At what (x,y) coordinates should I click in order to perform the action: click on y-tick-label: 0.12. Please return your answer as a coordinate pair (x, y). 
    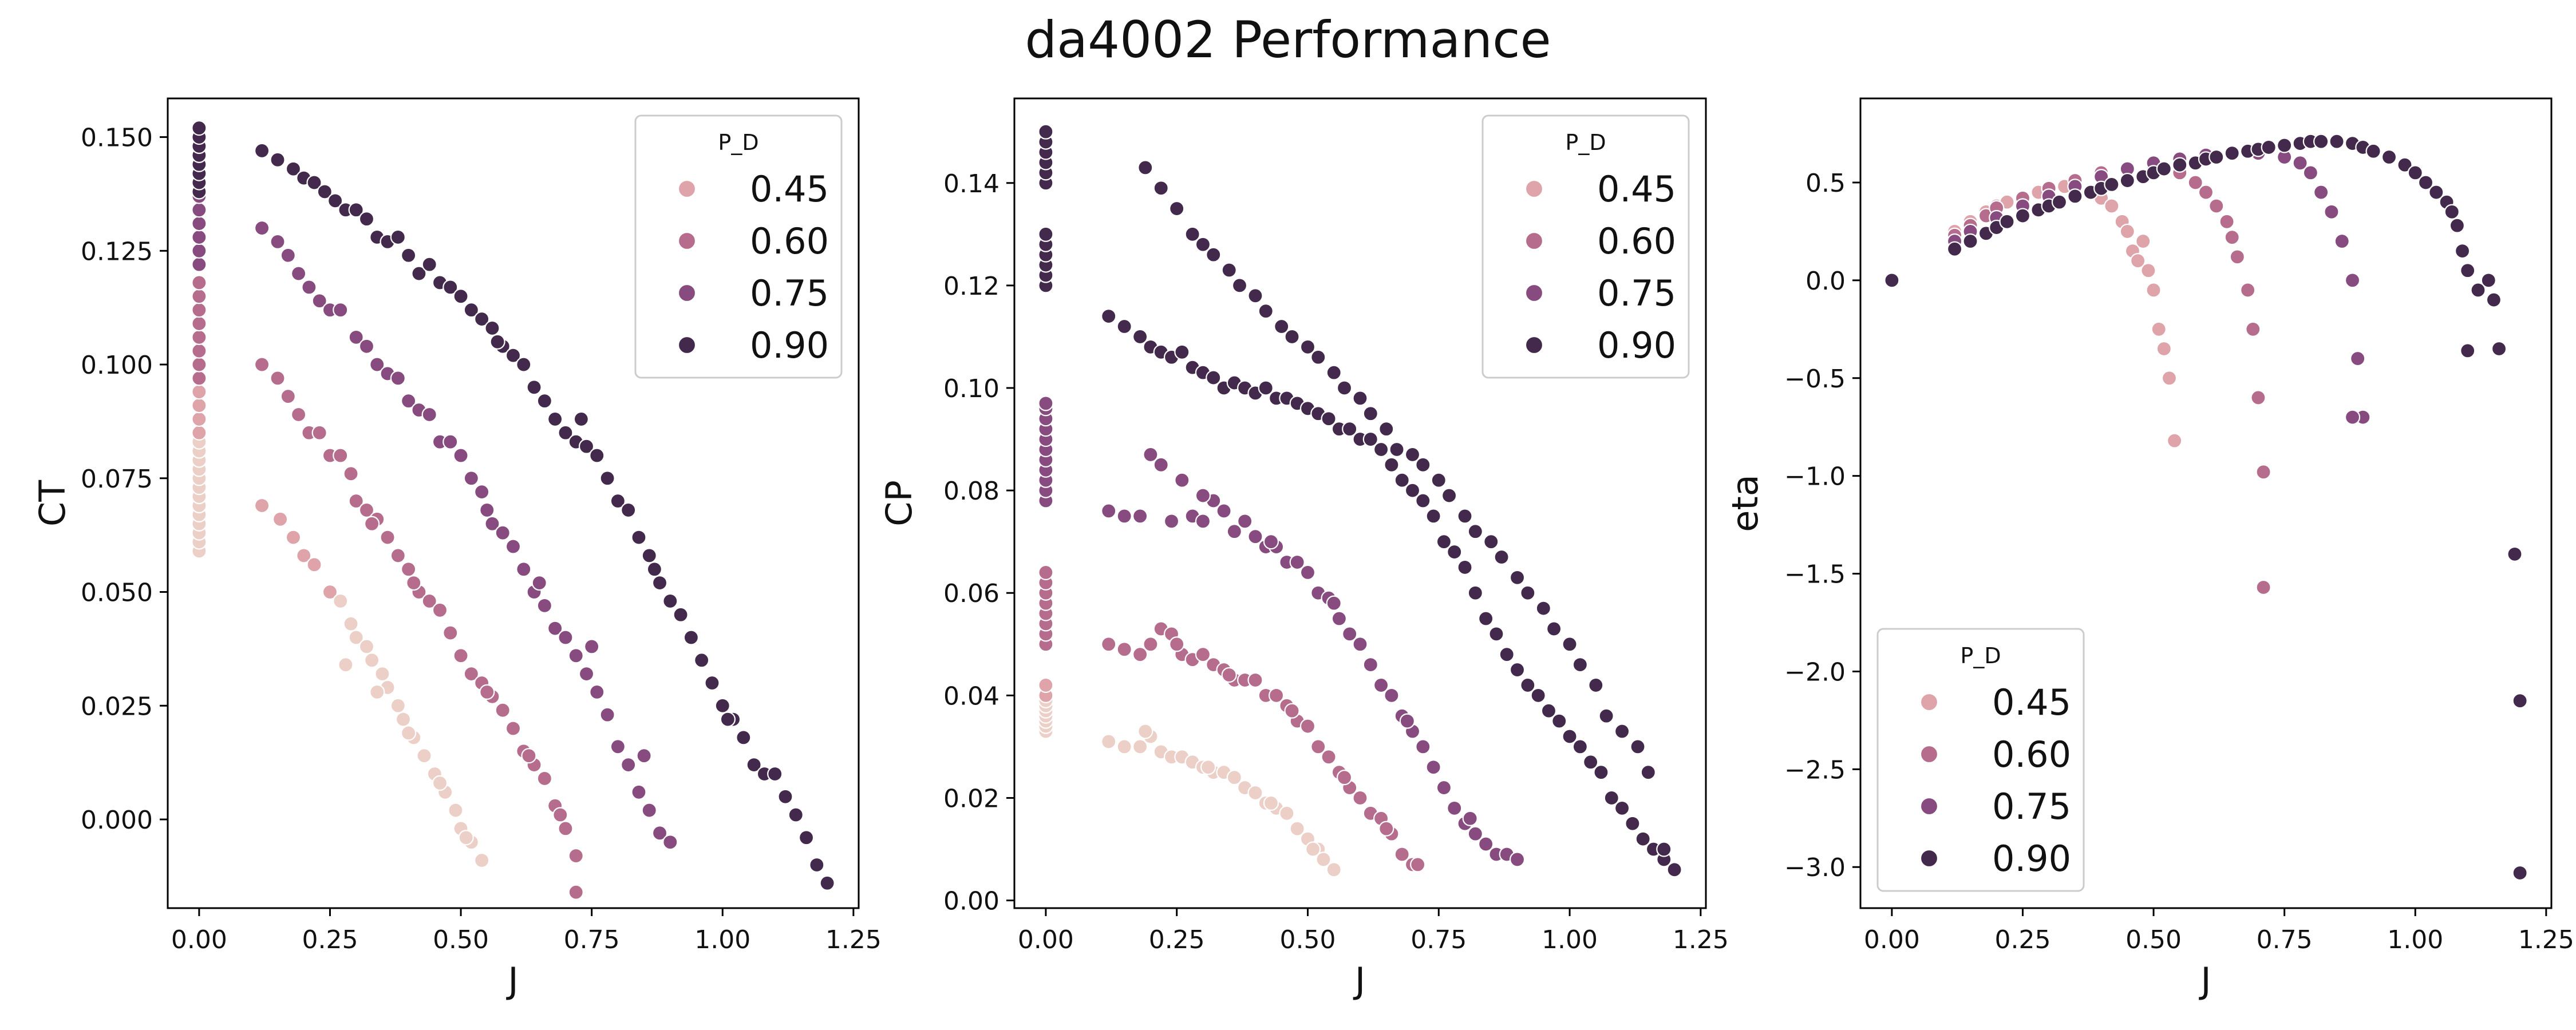
    Looking at the image, I should click on (971, 286).